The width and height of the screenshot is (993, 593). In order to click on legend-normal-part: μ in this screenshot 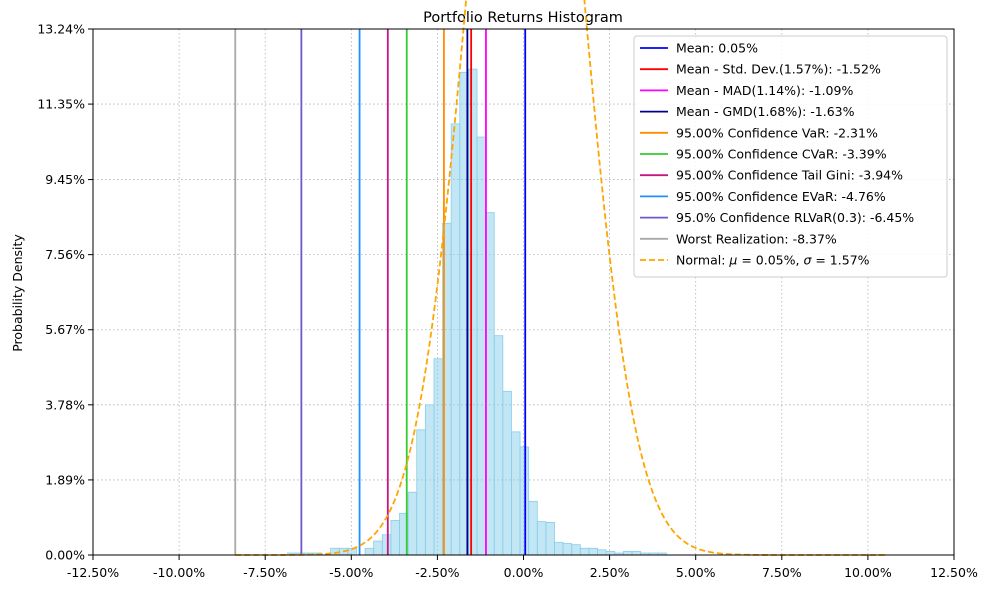, I will do `click(732, 260)`.